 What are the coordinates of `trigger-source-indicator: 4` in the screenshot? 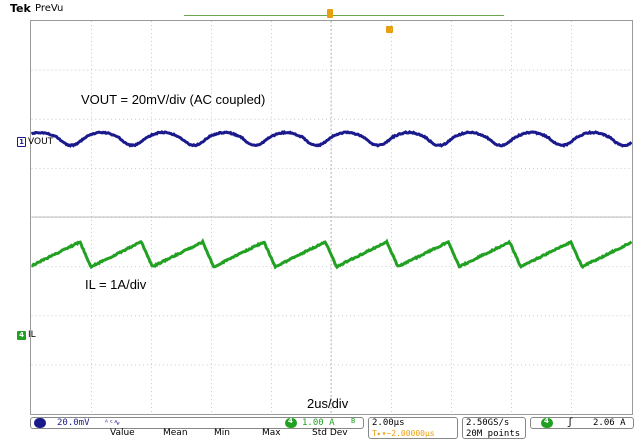 It's located at (547, 423).